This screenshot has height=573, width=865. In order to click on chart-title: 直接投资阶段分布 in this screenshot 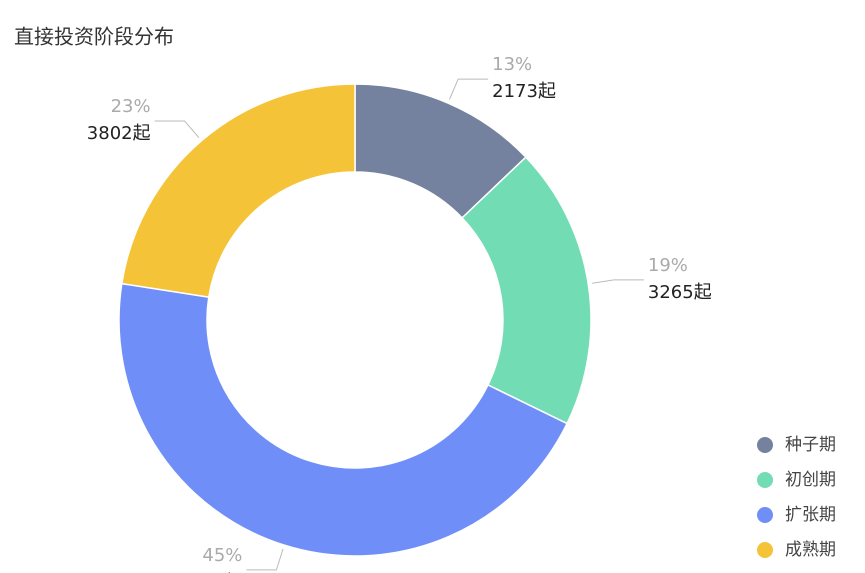, I will do `click(94, 37)`.